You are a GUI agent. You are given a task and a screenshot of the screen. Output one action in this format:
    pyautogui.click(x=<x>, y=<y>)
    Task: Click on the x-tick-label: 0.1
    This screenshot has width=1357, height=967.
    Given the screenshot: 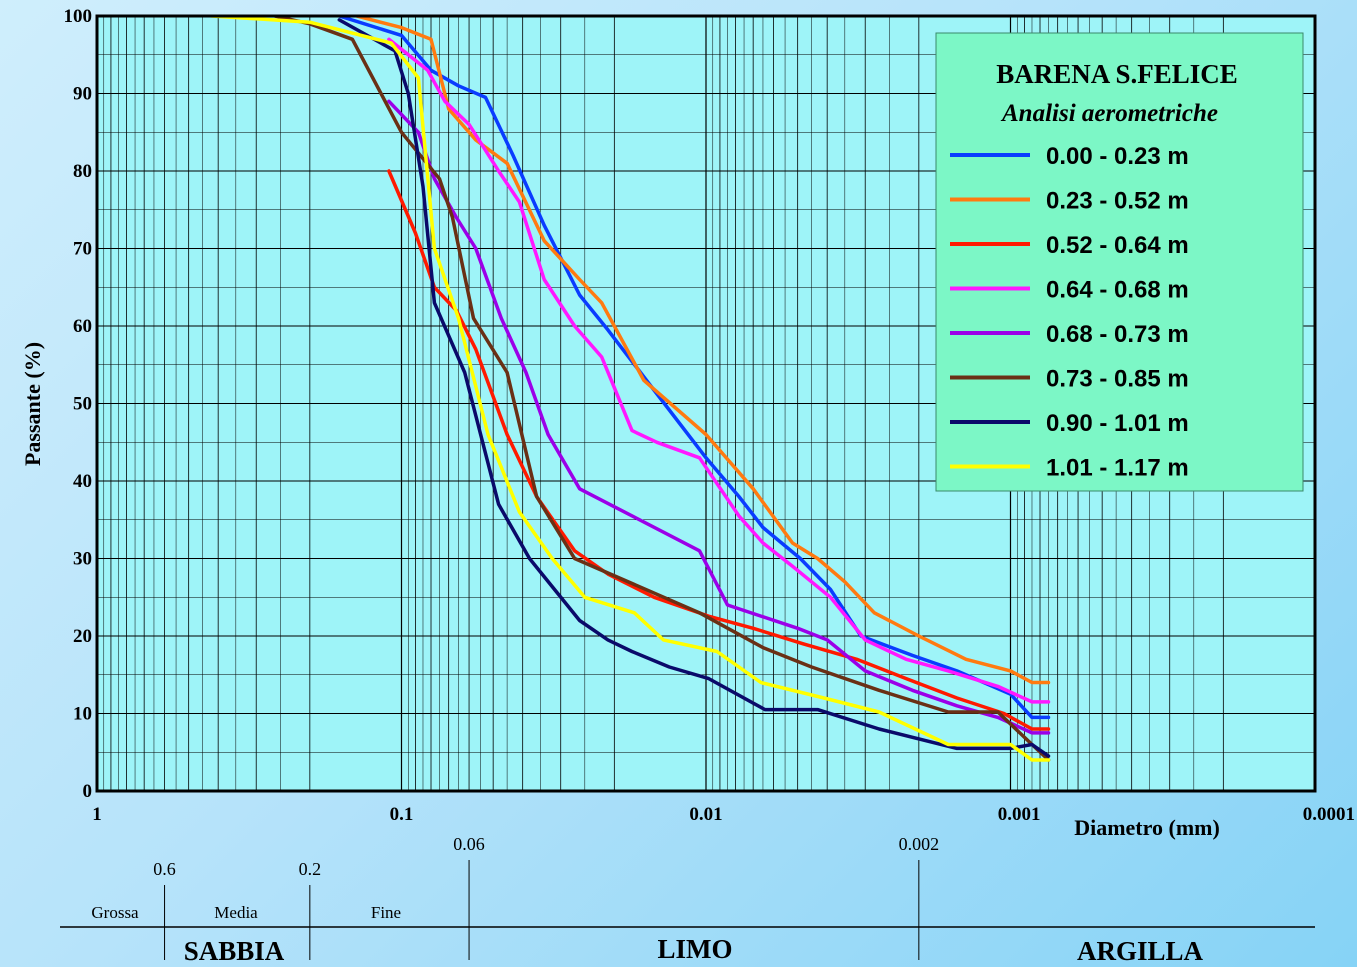 What is the action you would take?
    pyautogui.click(x=402, y=814)
    